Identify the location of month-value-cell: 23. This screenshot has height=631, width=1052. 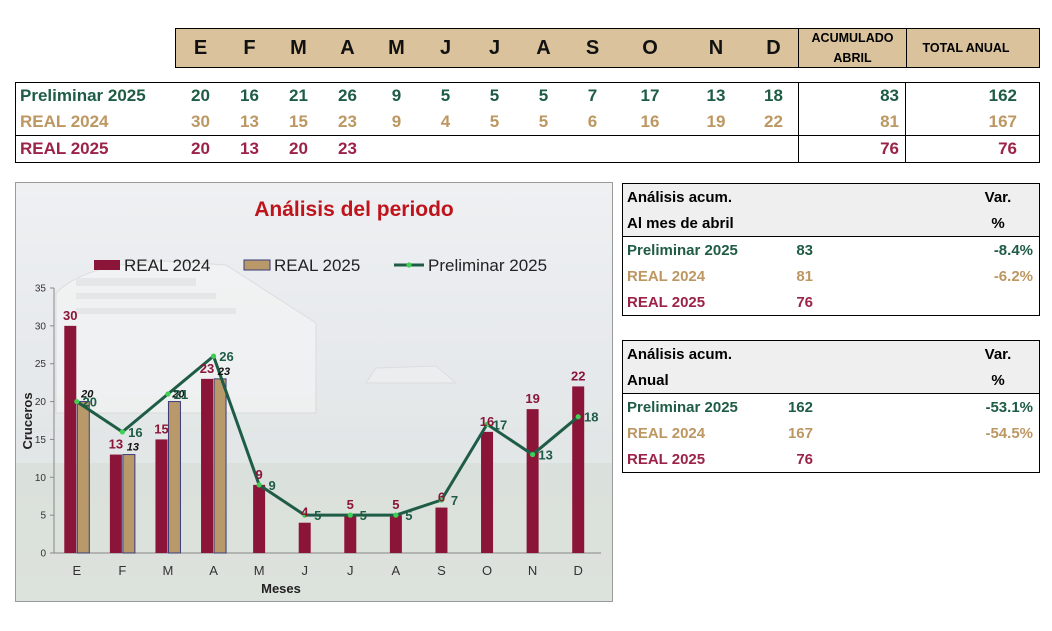
(347, 148).